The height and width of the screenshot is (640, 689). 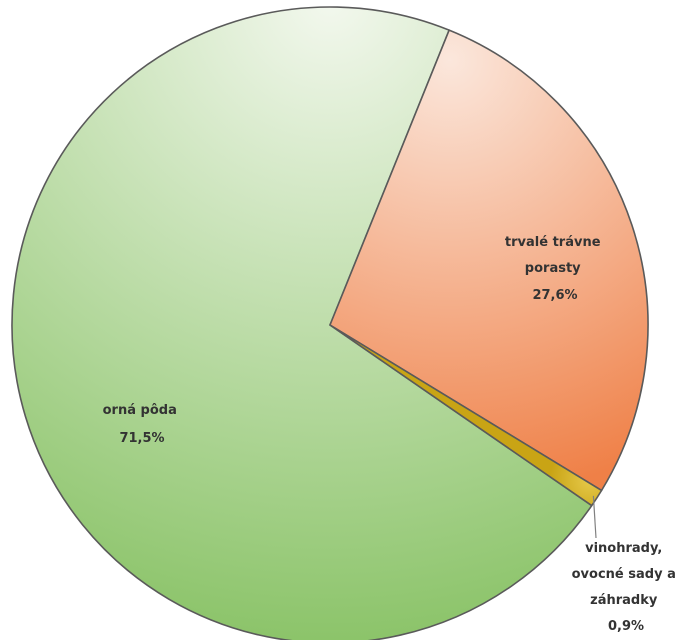 What do you see at coordinates (626, 626) in the screenshot?
I see `label-vinohrady-value: 0,9%` at bounding box center [626, 626].